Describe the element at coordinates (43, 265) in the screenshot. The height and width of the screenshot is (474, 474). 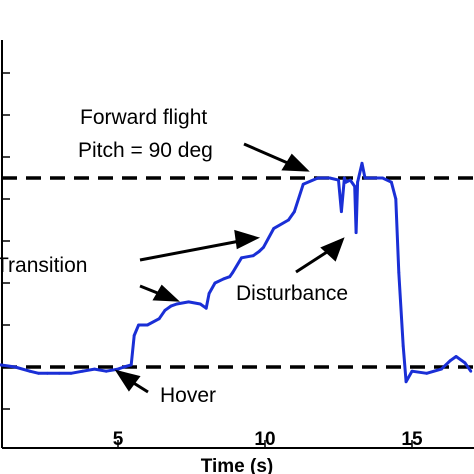
I see `annotation-transition: Transition` at that location.